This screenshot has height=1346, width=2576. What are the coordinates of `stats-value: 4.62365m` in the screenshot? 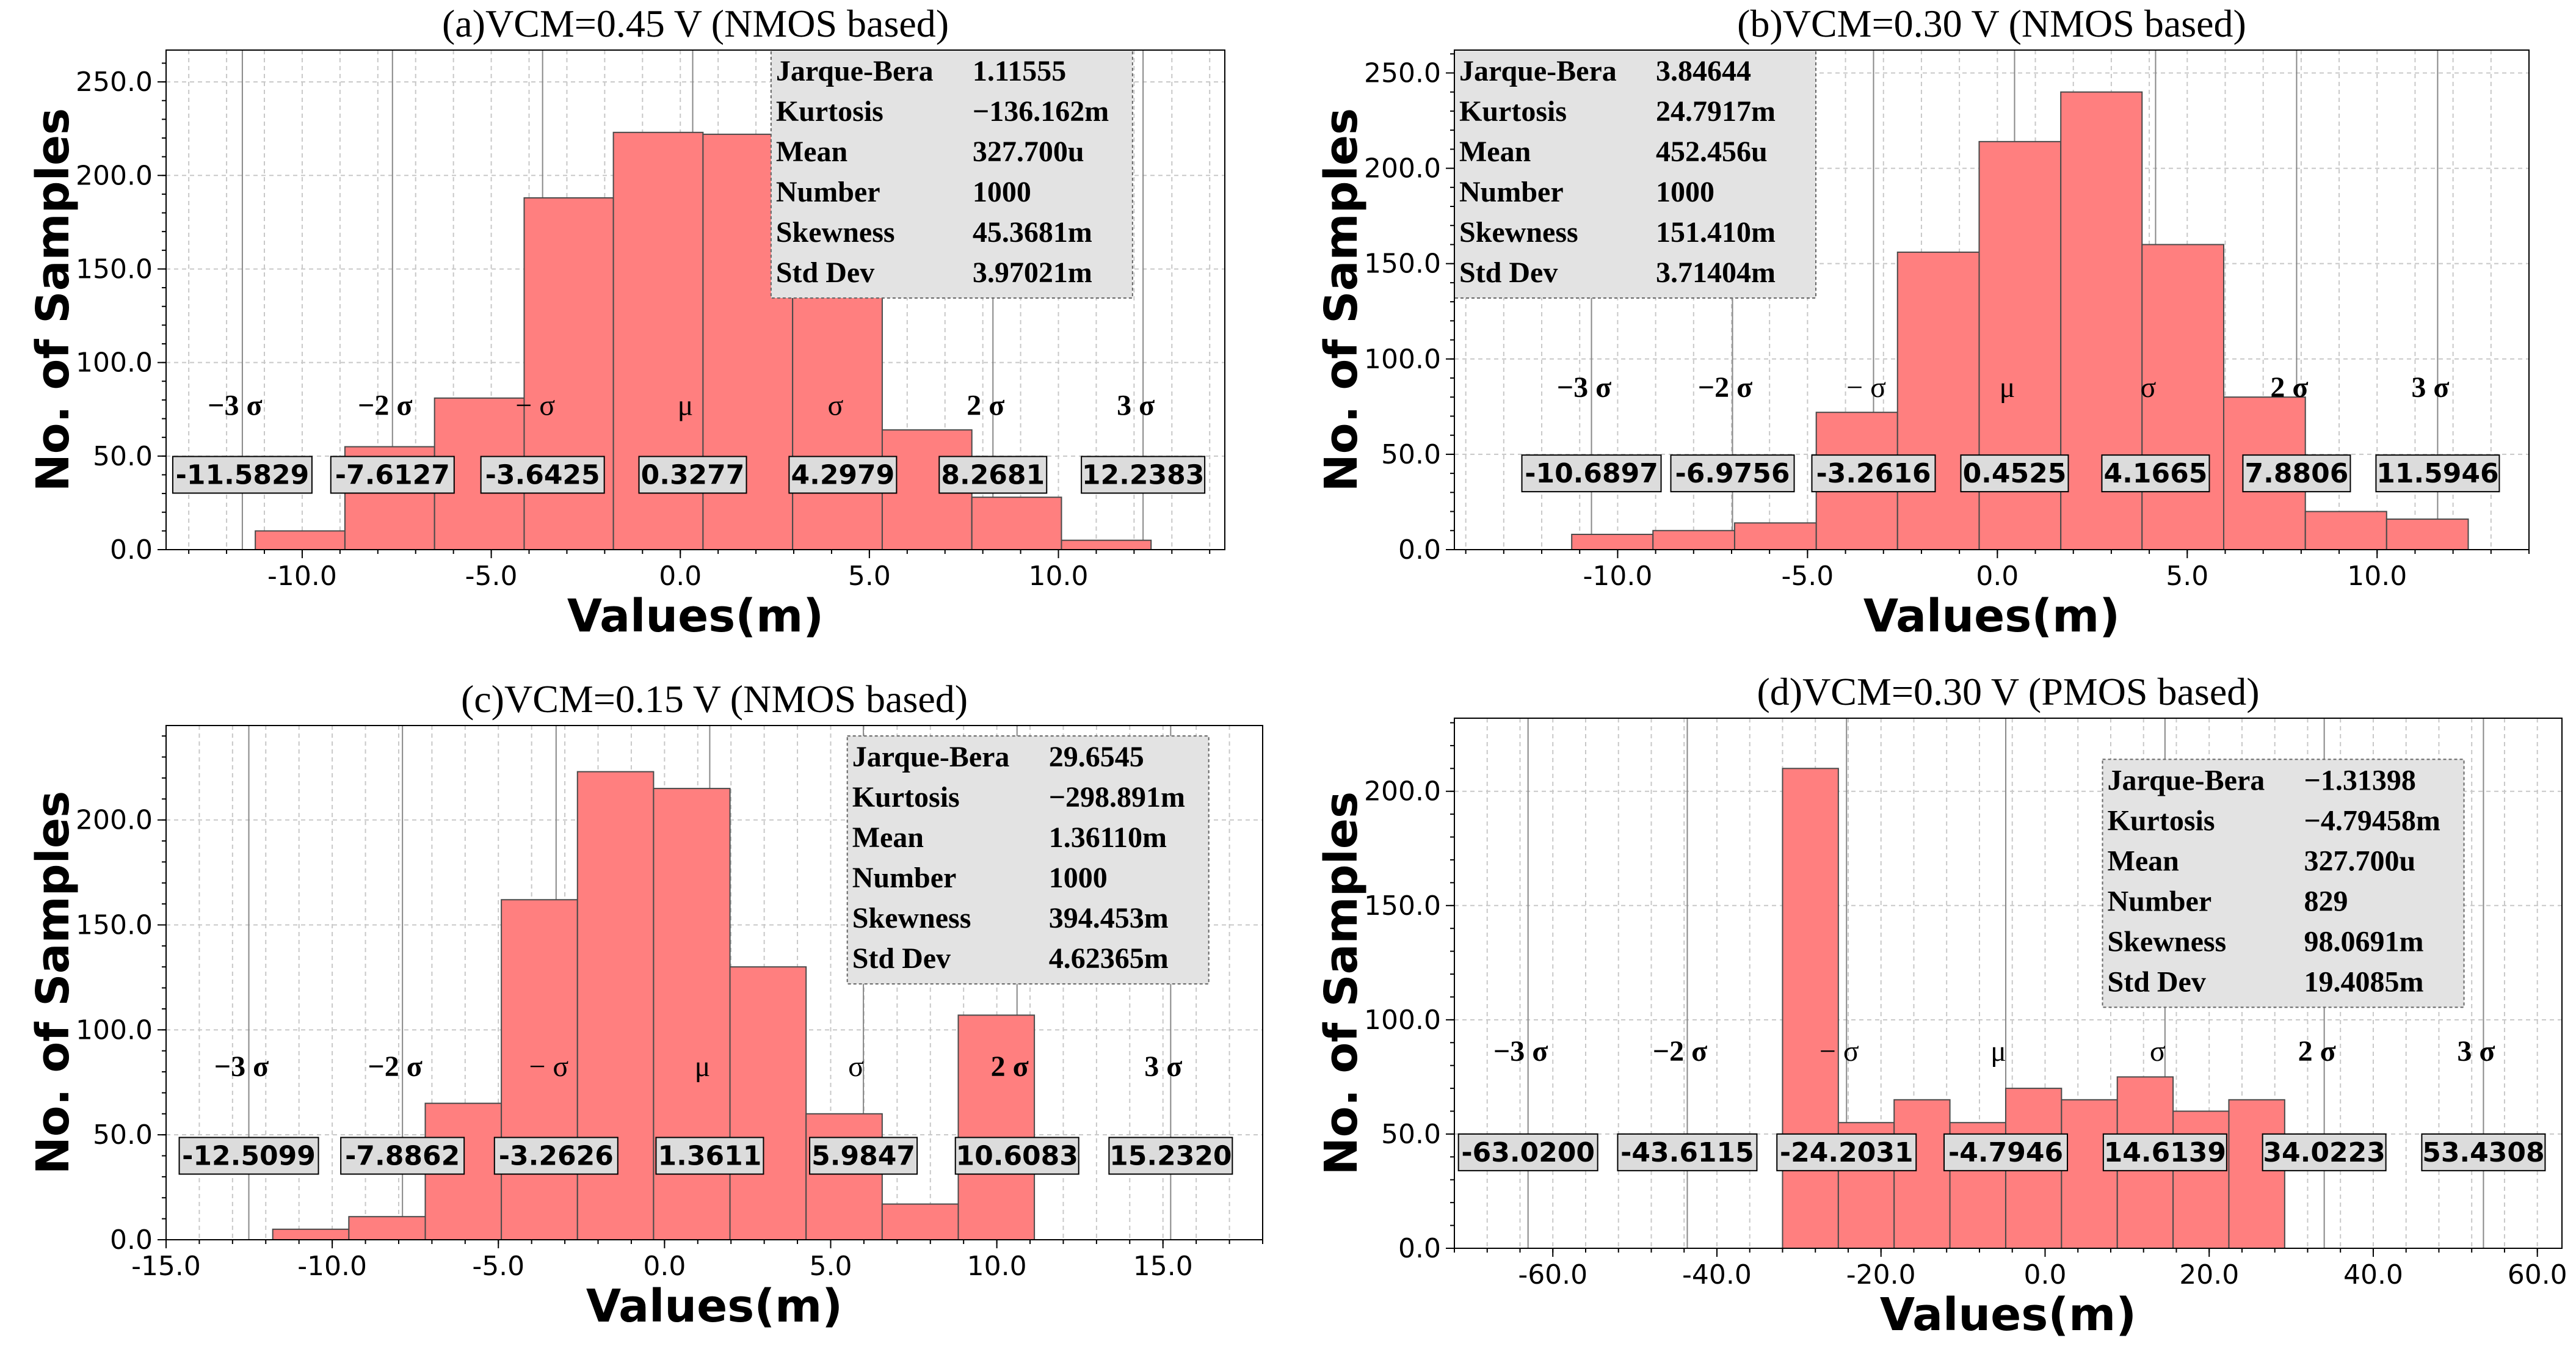 It's located at (1109, 958).